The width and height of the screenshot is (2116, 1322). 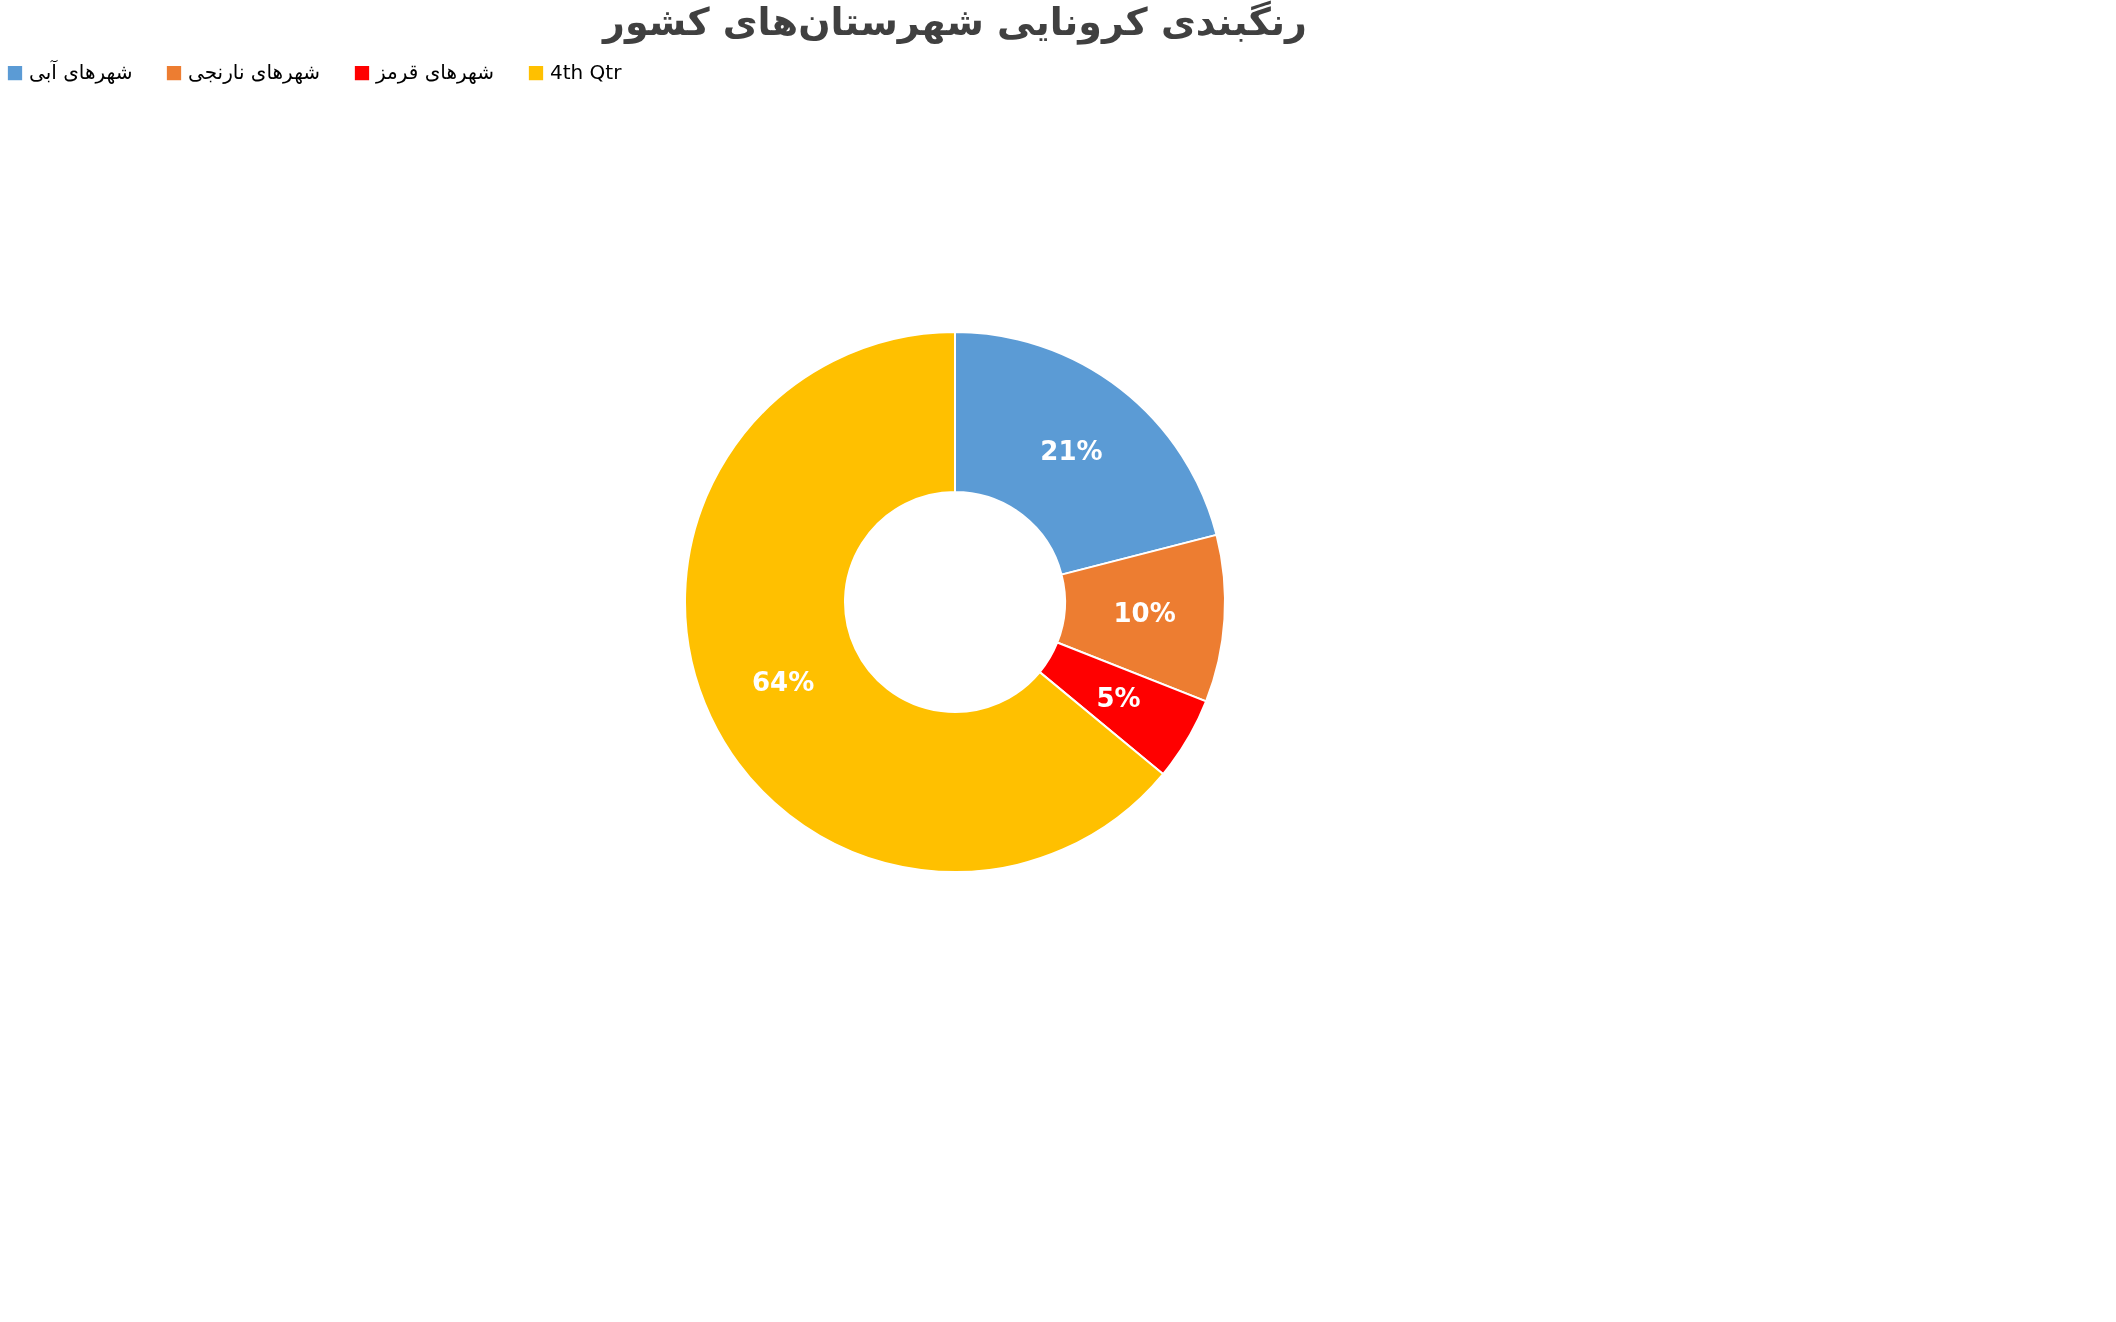 I want to click on data-label: 21%, so click(x=1071, y=450).